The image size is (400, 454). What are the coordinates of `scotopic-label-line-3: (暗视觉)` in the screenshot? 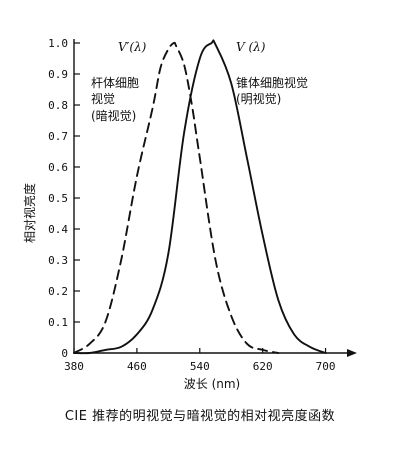 It's located at (113, 115).